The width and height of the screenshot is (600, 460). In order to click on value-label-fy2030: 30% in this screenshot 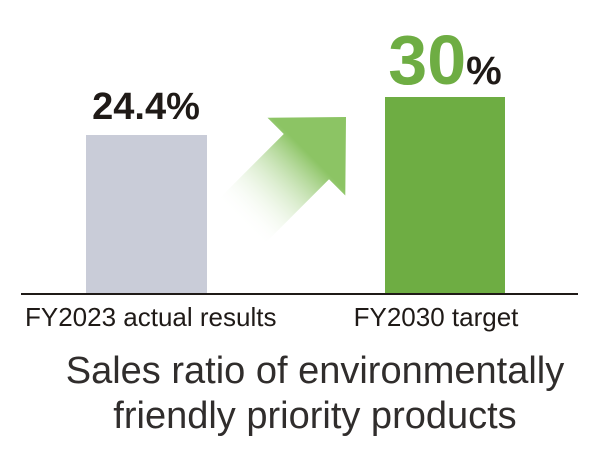, I will do `click(445, 70)`.